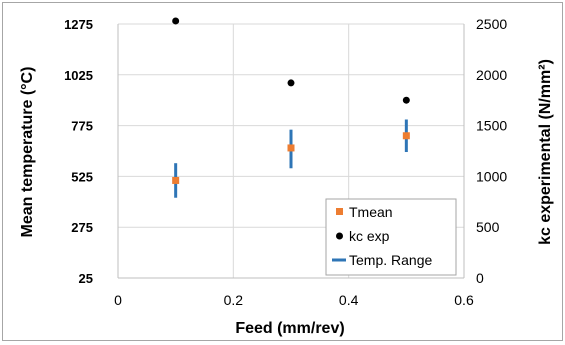 This screenshot has width=565, height=345. What do you see at coordinates (118, 300) in the screenshot?
I see `x-tick-label: 0` at bounding box center [118, 300].